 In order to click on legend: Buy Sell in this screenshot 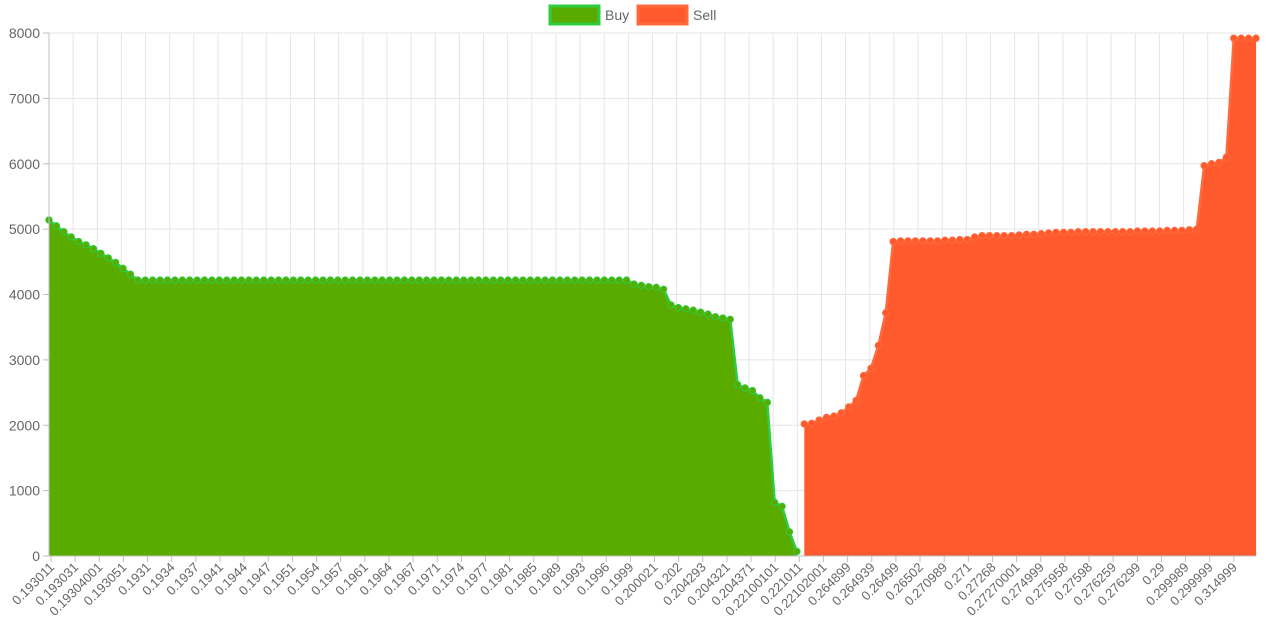, I will do `click(632, 15)`.